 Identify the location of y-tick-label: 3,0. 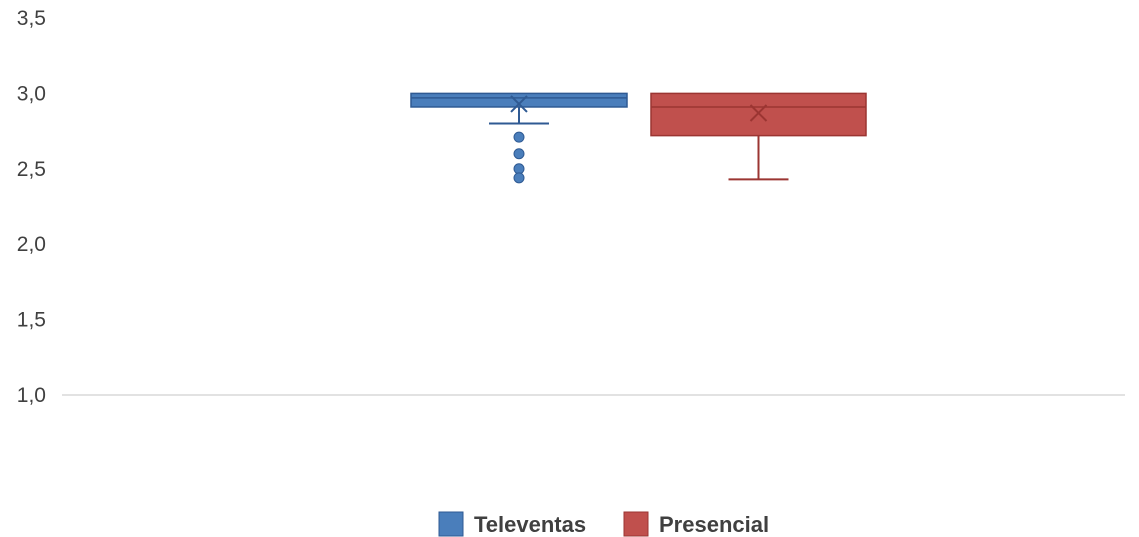
(31, 93).